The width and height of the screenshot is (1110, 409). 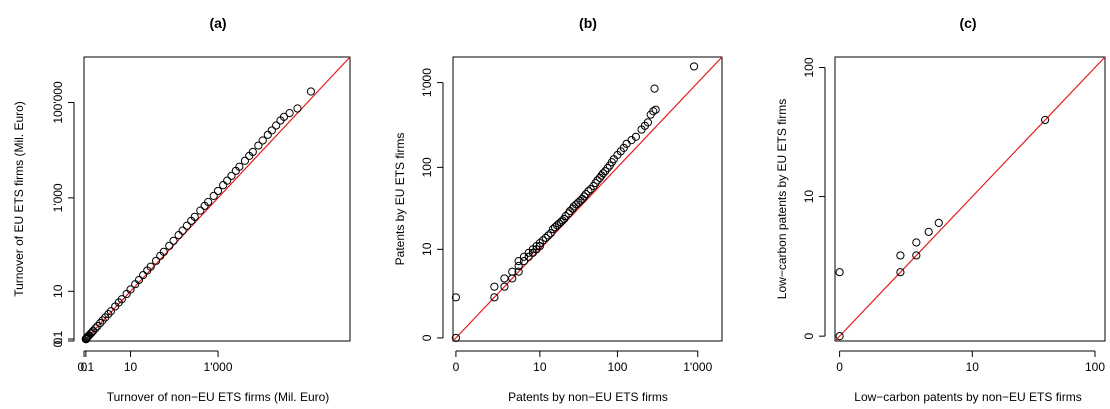 I want to click on panel-b-x-axis: 0 10 100 1'000, so click(x=583, y=362).